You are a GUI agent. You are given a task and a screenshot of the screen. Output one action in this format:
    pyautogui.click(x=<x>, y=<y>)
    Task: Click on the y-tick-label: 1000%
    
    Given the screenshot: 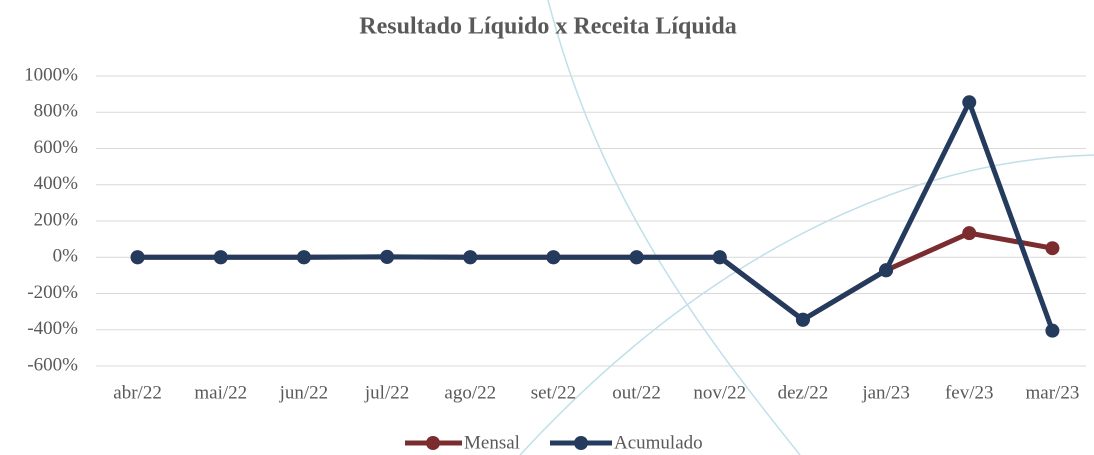 What is the action you would take?
    pyautogui.click(x=51, y=74)
    